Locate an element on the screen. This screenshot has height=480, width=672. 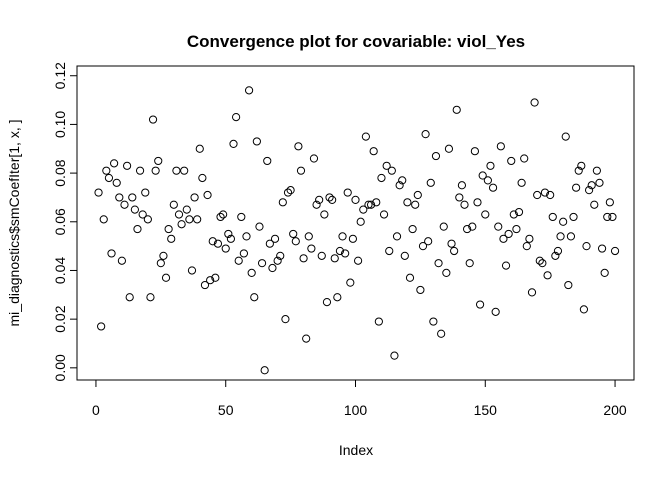
y-axis-label: mi_diagnostics$smCoefIter[1, x, ] is located at coordinates (14, 223).